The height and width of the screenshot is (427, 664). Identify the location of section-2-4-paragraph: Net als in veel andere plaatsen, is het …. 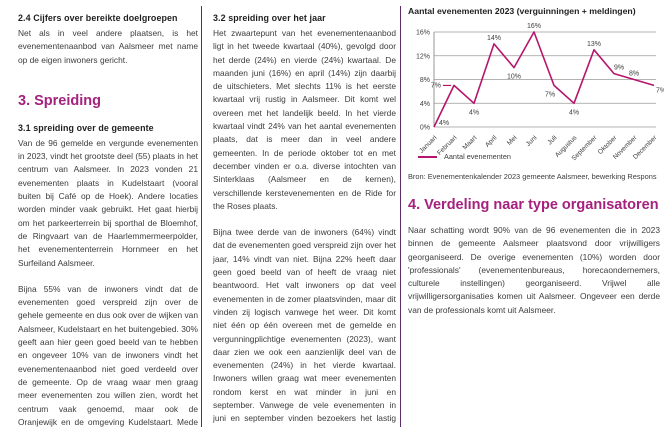
(108, 46).